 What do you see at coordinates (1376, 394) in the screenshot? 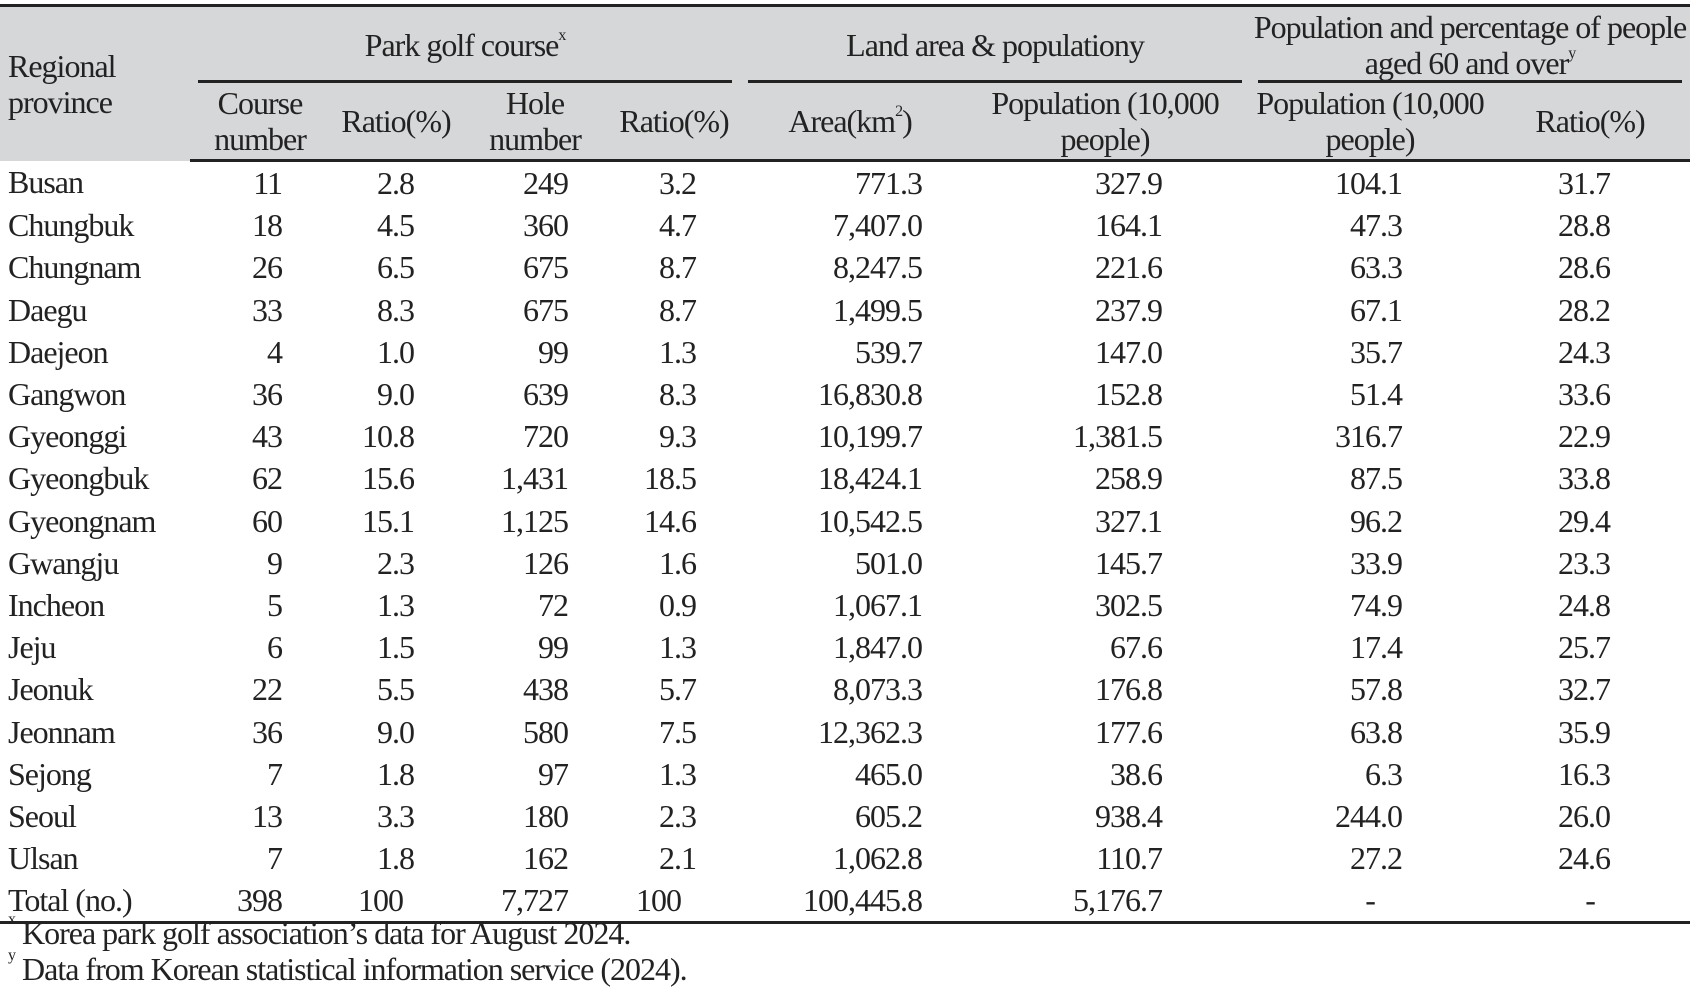
I see `aged-population-cell: 51.4` at bounding box center [1376, 394].